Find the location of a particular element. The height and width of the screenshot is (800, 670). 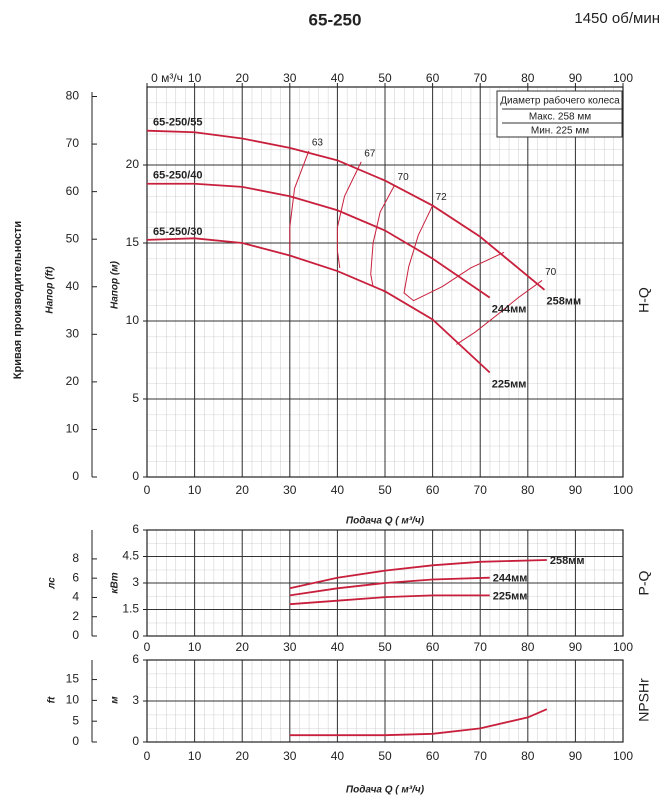

x2-tick-label: 100 is located at coordinates (623, 78).